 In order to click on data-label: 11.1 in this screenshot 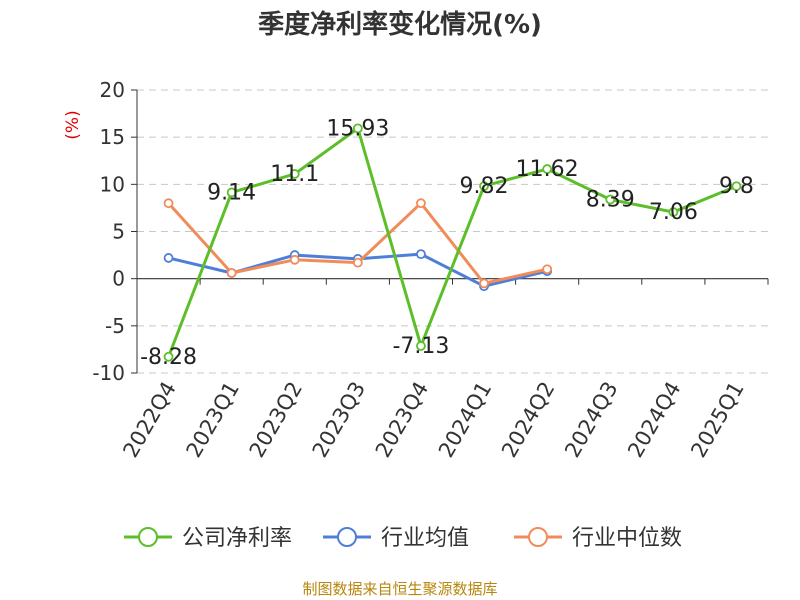, I will do `click(294, 174)`.